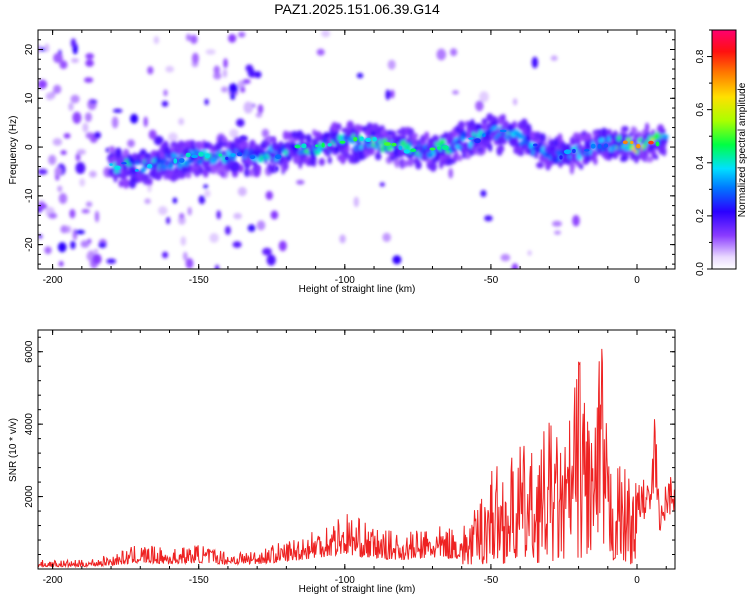  I want to click on colorbar-tick-label: 0.2, so click(700, 216).